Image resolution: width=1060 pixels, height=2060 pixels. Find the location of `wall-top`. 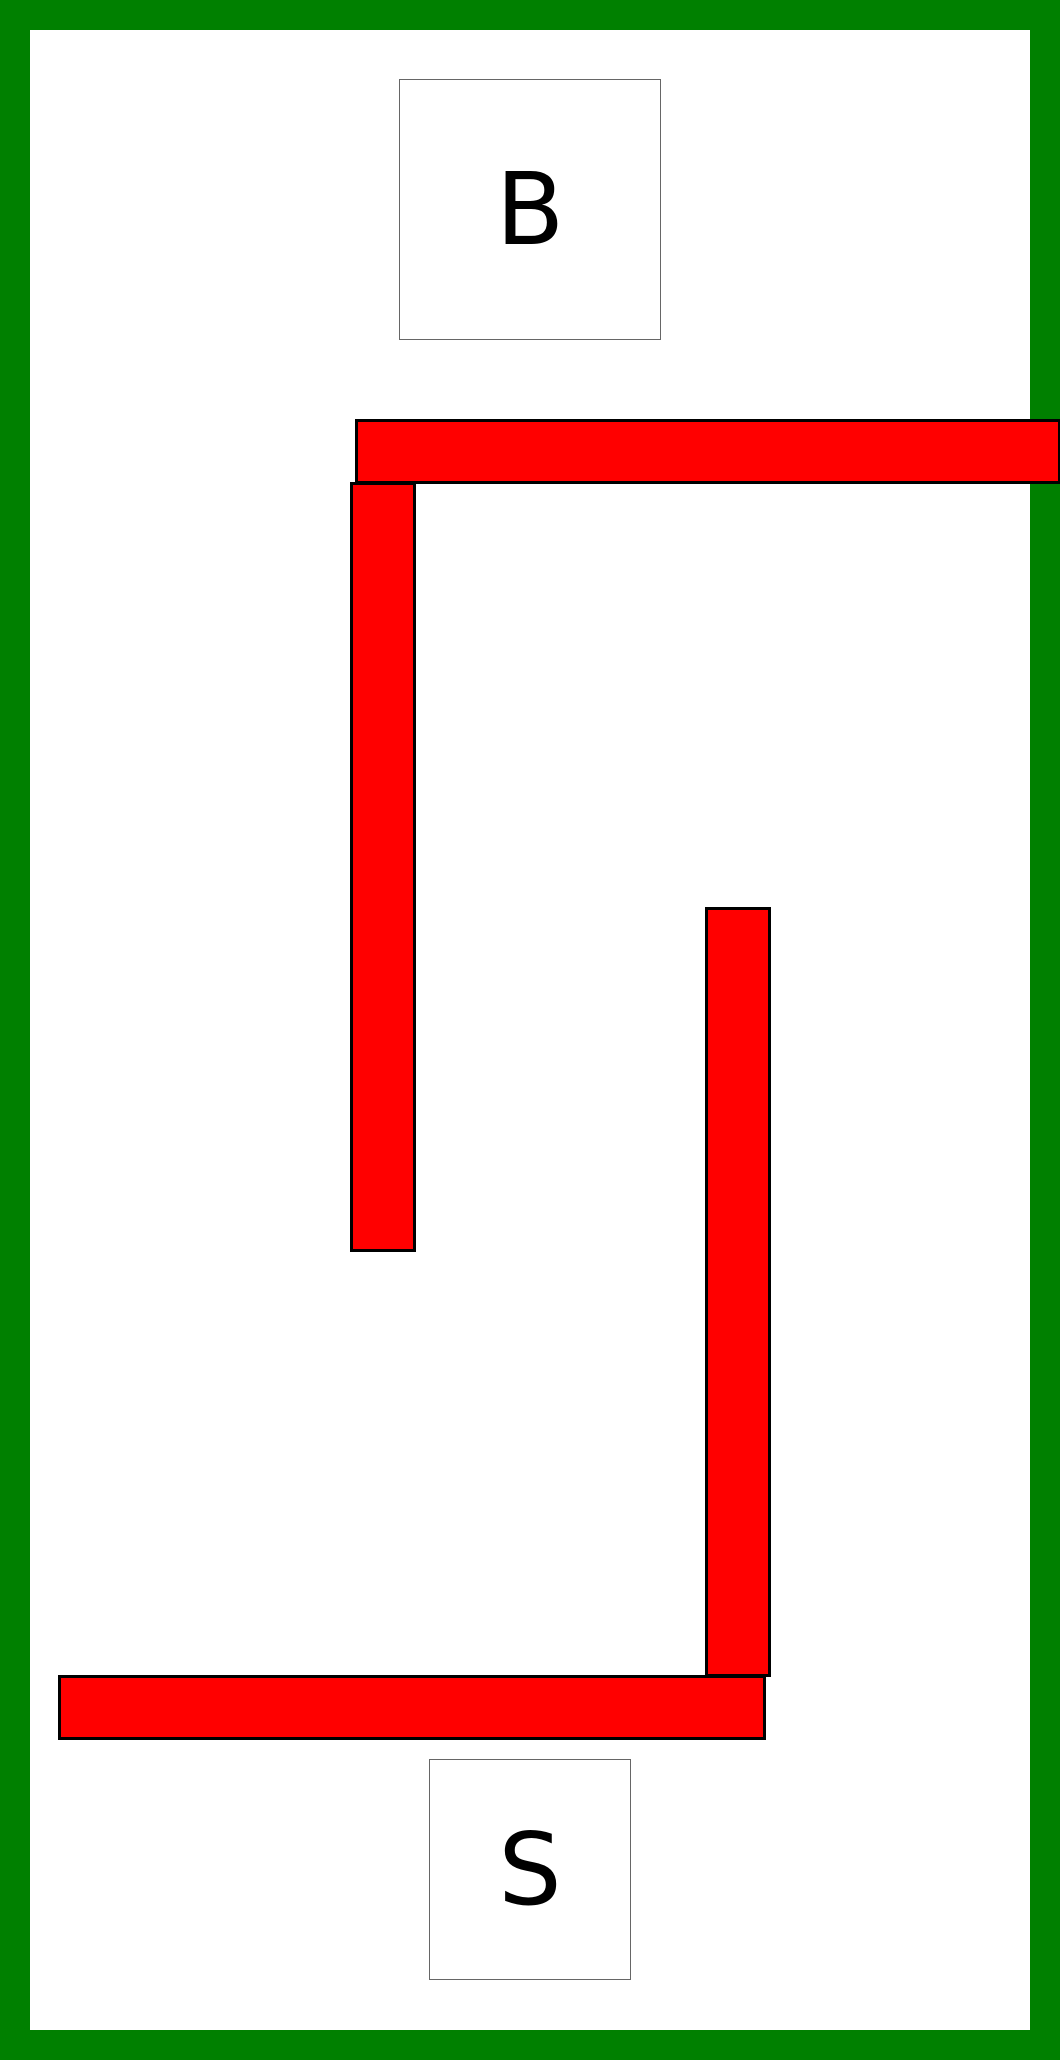

wall-top is located at coordinates (707, 451).